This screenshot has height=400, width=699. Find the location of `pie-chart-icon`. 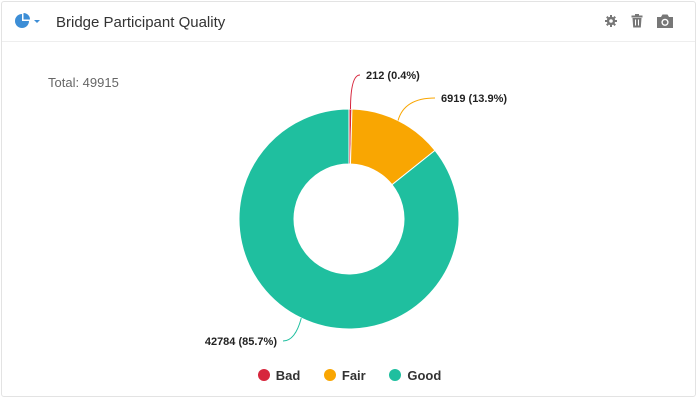

pie-chart-icon is located at coordinates (27, 20).